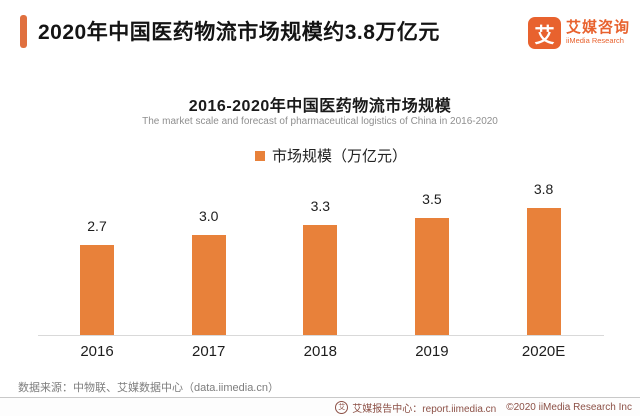 This screenshot has height=416, width=640. Describe the element at coordinates (595, 40) in the screenshot. I see `logo-name-en: iiMedia Research` at that location.